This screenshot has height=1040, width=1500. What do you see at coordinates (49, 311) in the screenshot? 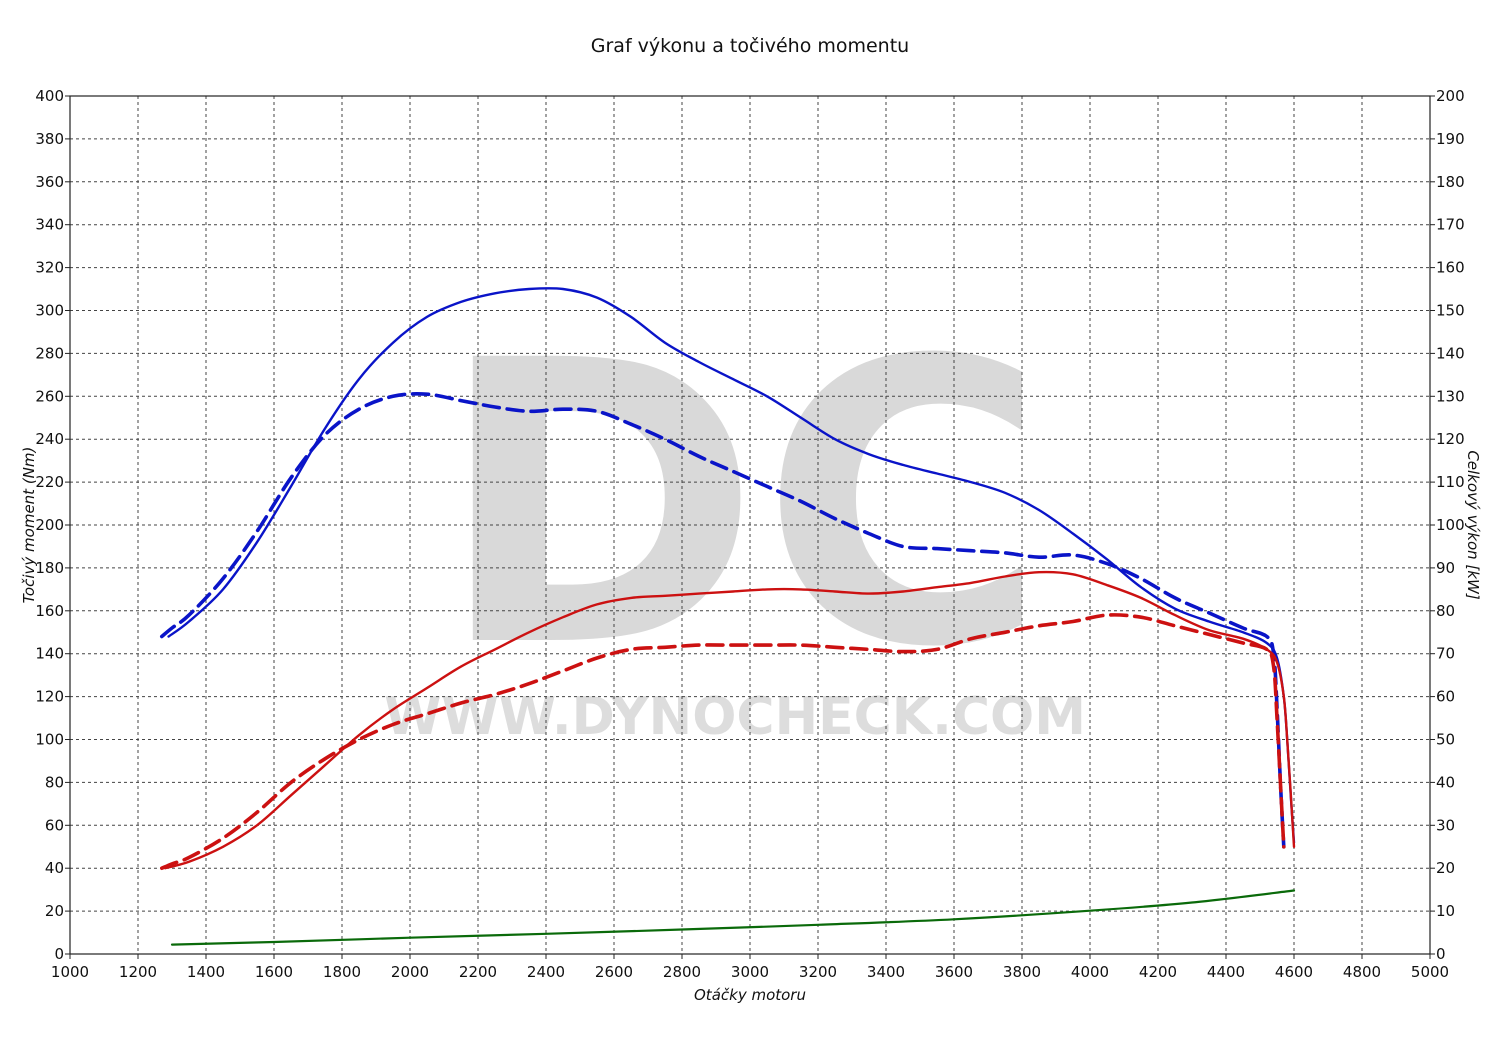
I see `y-tick-label-left: 300` at bounding box center [49, 311].